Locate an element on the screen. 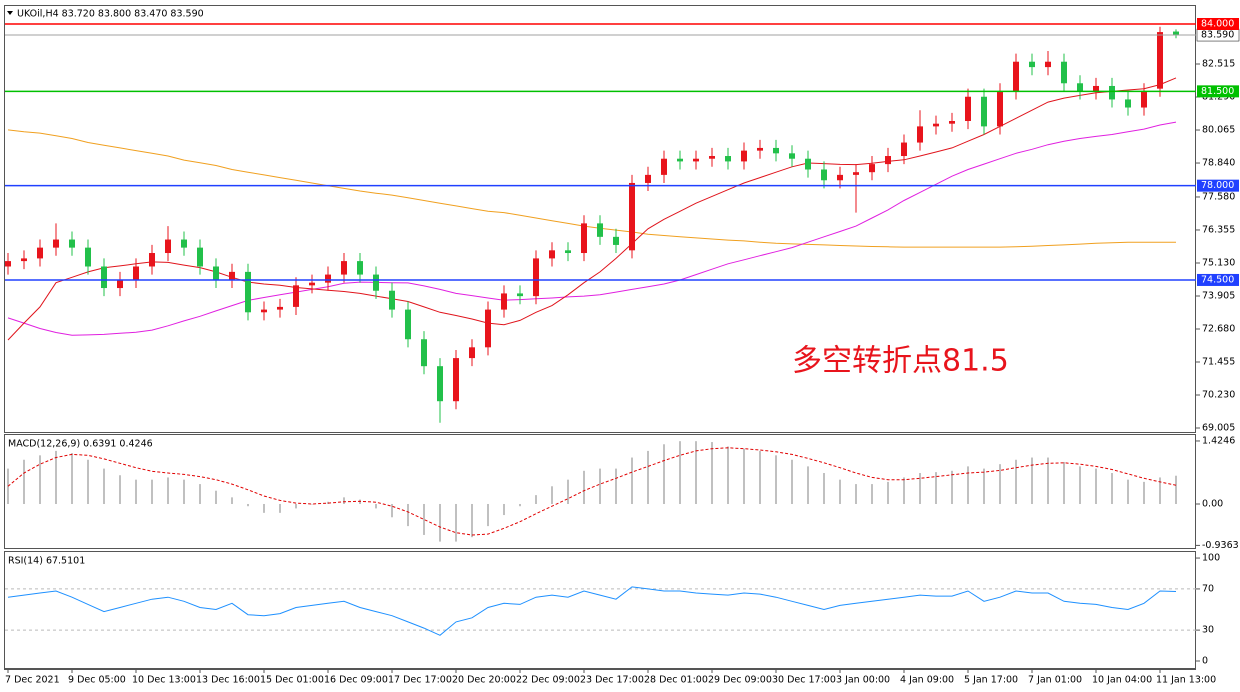 This screenshot has width=1240, height=692. y-tick-label: 100 is located at coordinates (1211, 558).